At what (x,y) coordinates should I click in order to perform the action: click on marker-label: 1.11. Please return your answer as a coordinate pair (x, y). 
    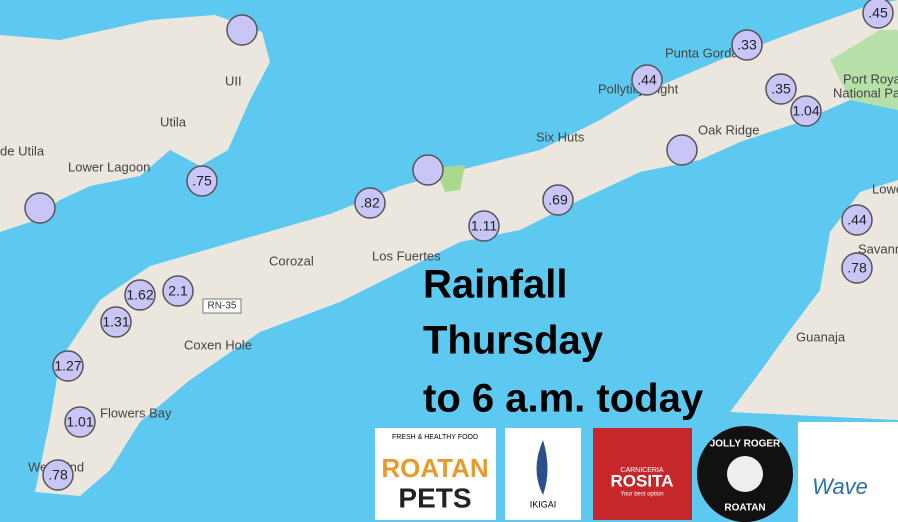
    Looking at the image, I should click on (484, 226).